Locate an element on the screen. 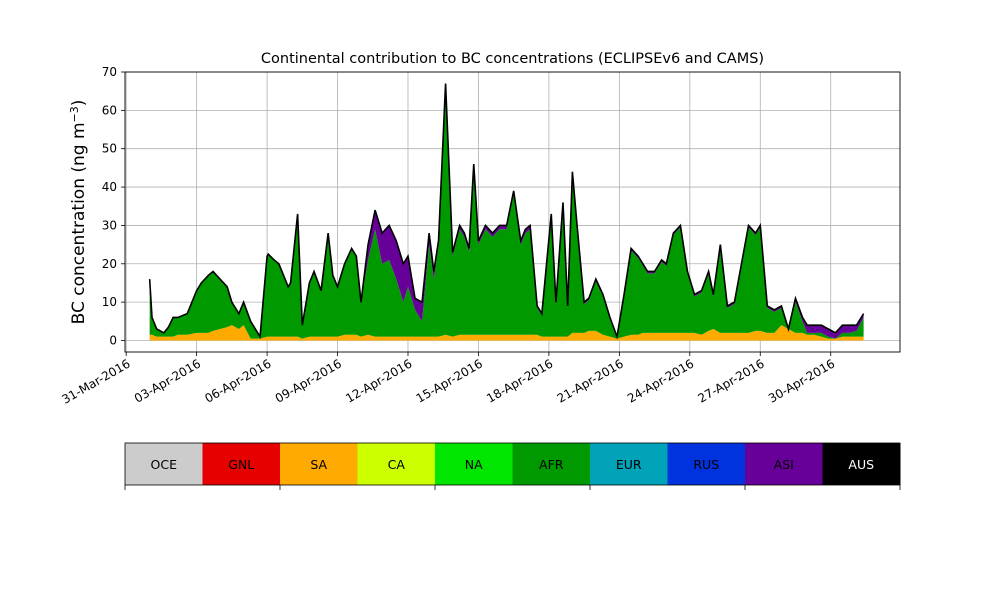 This screenshot has width=1000, height=600. legend-swatch-AUS is located at coordinates (861, 464).